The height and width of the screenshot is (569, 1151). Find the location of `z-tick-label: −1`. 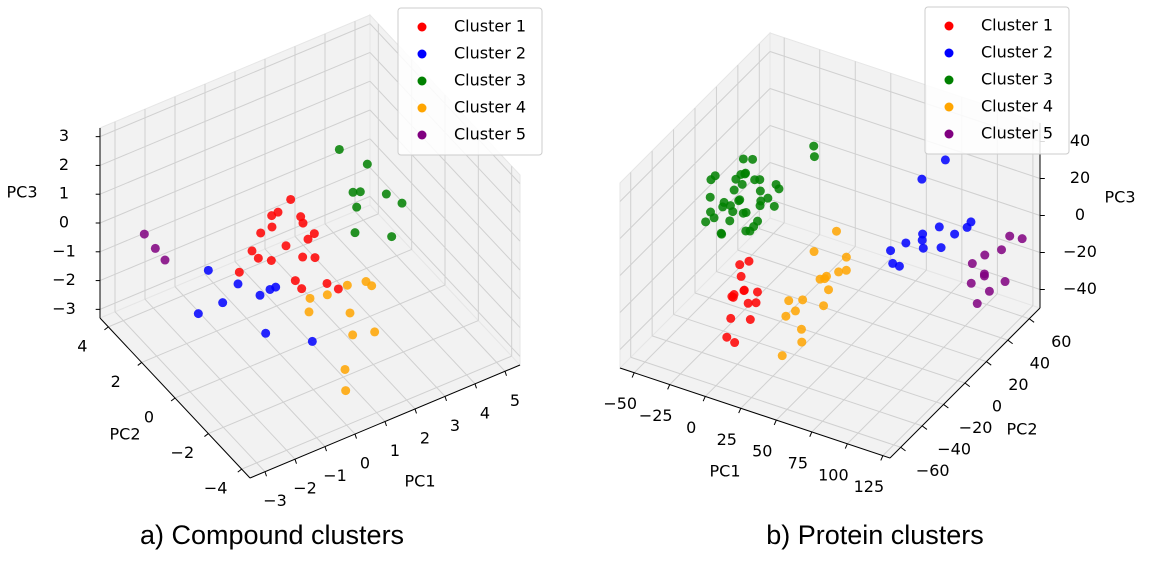

z-tick-label: −1 is located at coordinates (64, 250).